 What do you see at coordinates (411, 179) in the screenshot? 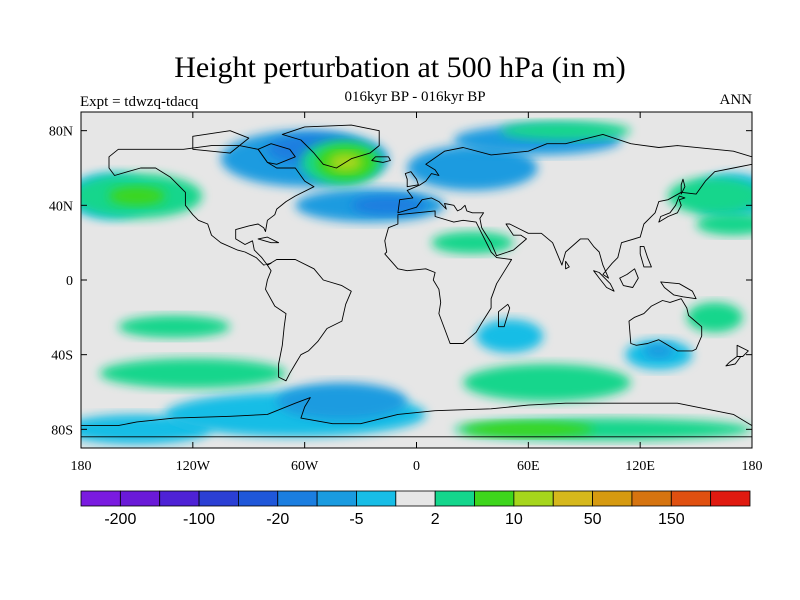
I see `coastline-british-isles` at bounding box center [411, 179].